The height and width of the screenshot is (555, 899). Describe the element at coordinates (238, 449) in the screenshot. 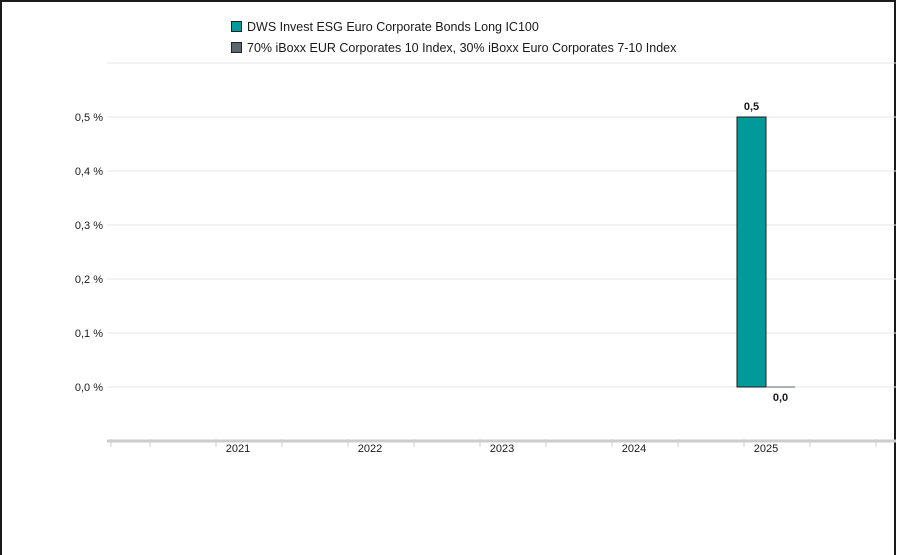

I see `x-tick-label: 2021` at that location.